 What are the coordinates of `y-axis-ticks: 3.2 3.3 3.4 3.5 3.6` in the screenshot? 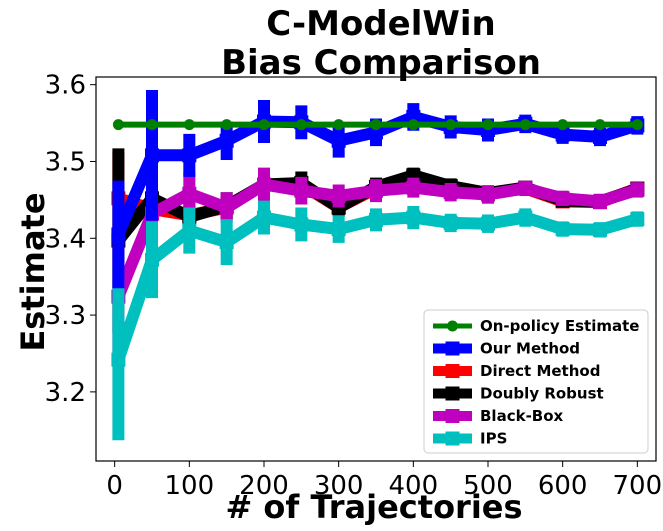 It's located at (70, 239).